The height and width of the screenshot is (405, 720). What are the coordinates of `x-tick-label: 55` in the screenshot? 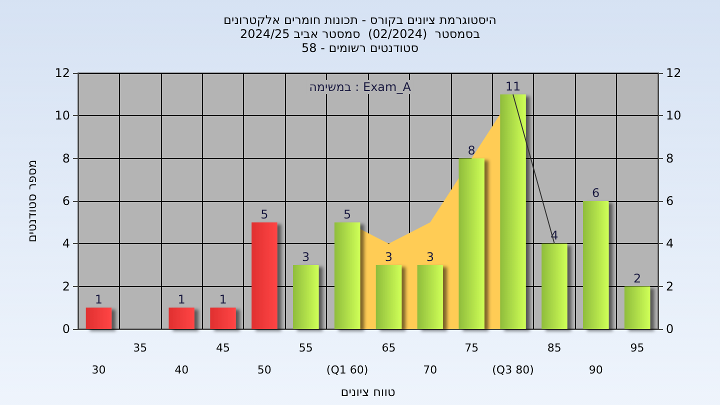 It's located at (305, 348).